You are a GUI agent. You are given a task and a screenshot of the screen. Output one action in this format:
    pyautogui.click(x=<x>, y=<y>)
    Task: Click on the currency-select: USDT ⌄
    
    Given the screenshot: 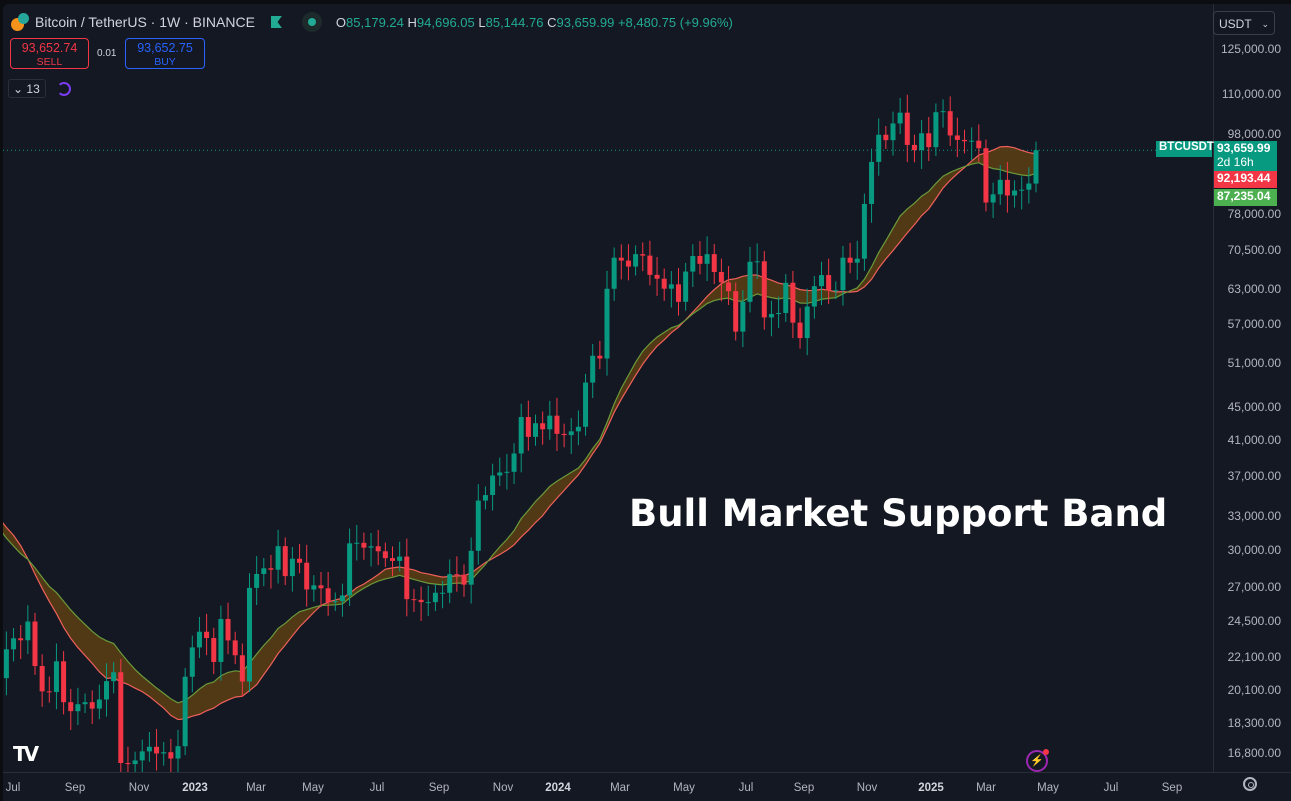 What is the action you would take?
    pyautogui.click(x=1244, y=23)
    